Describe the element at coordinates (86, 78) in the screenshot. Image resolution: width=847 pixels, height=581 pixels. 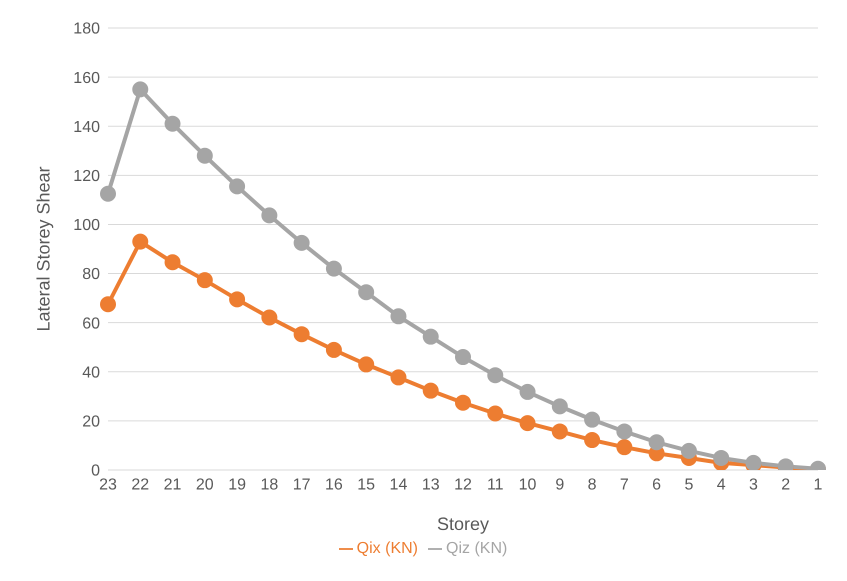
I see `y-tick-label: 160` at that location.